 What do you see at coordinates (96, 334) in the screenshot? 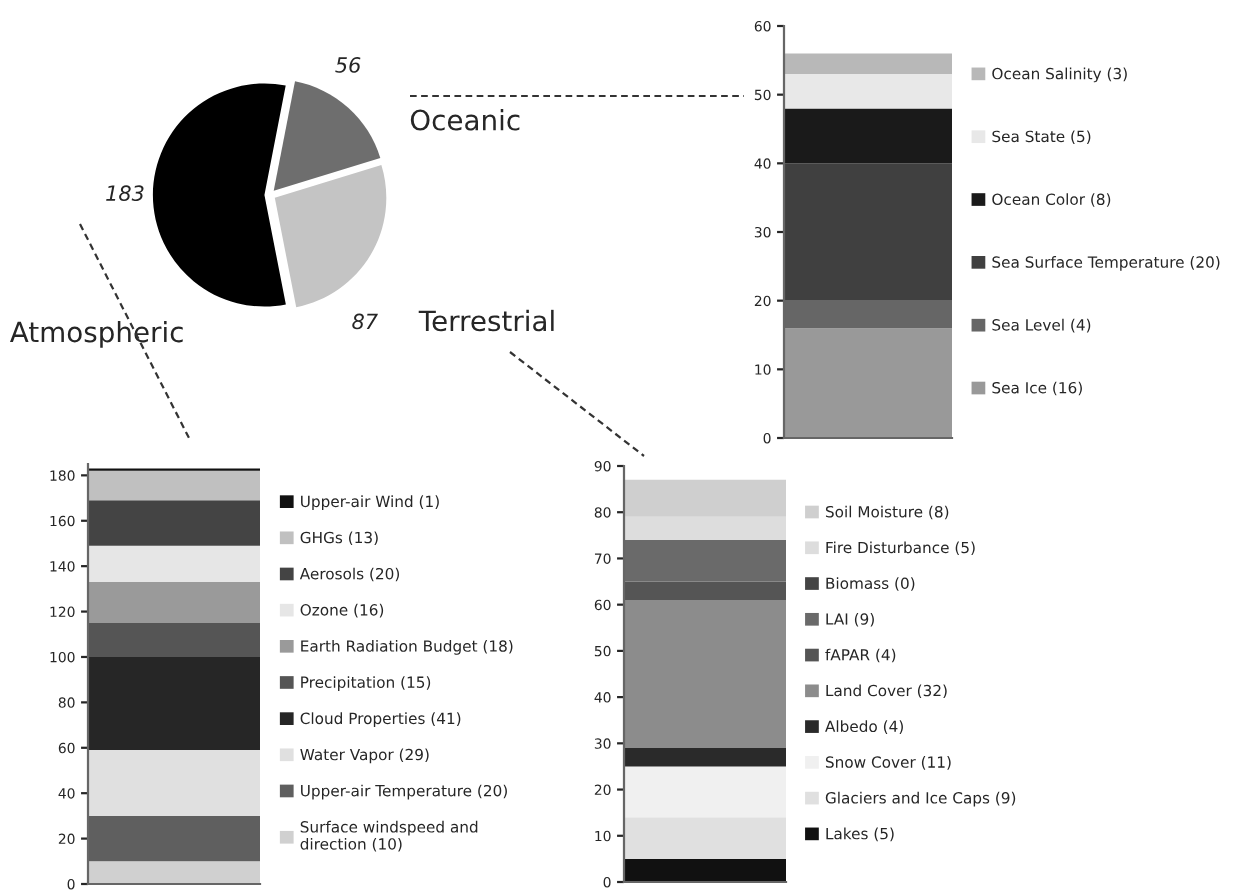
I see `slice-label: Atmospheric` at bounding box center [96, 334].